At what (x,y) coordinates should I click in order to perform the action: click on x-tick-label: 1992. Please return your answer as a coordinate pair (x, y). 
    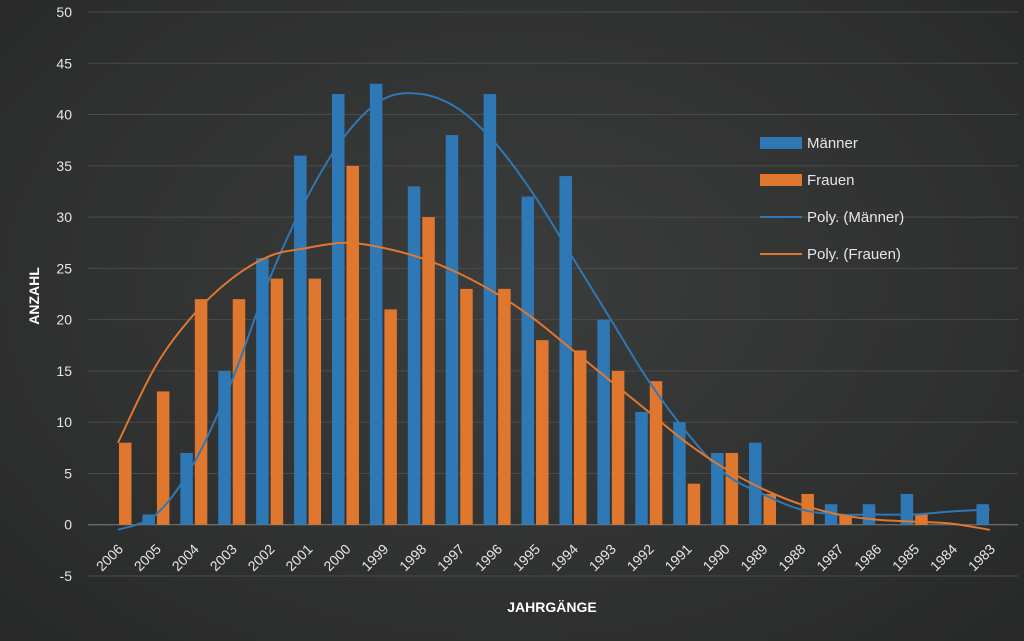
    Looking at the image, I should click on (640, 557).